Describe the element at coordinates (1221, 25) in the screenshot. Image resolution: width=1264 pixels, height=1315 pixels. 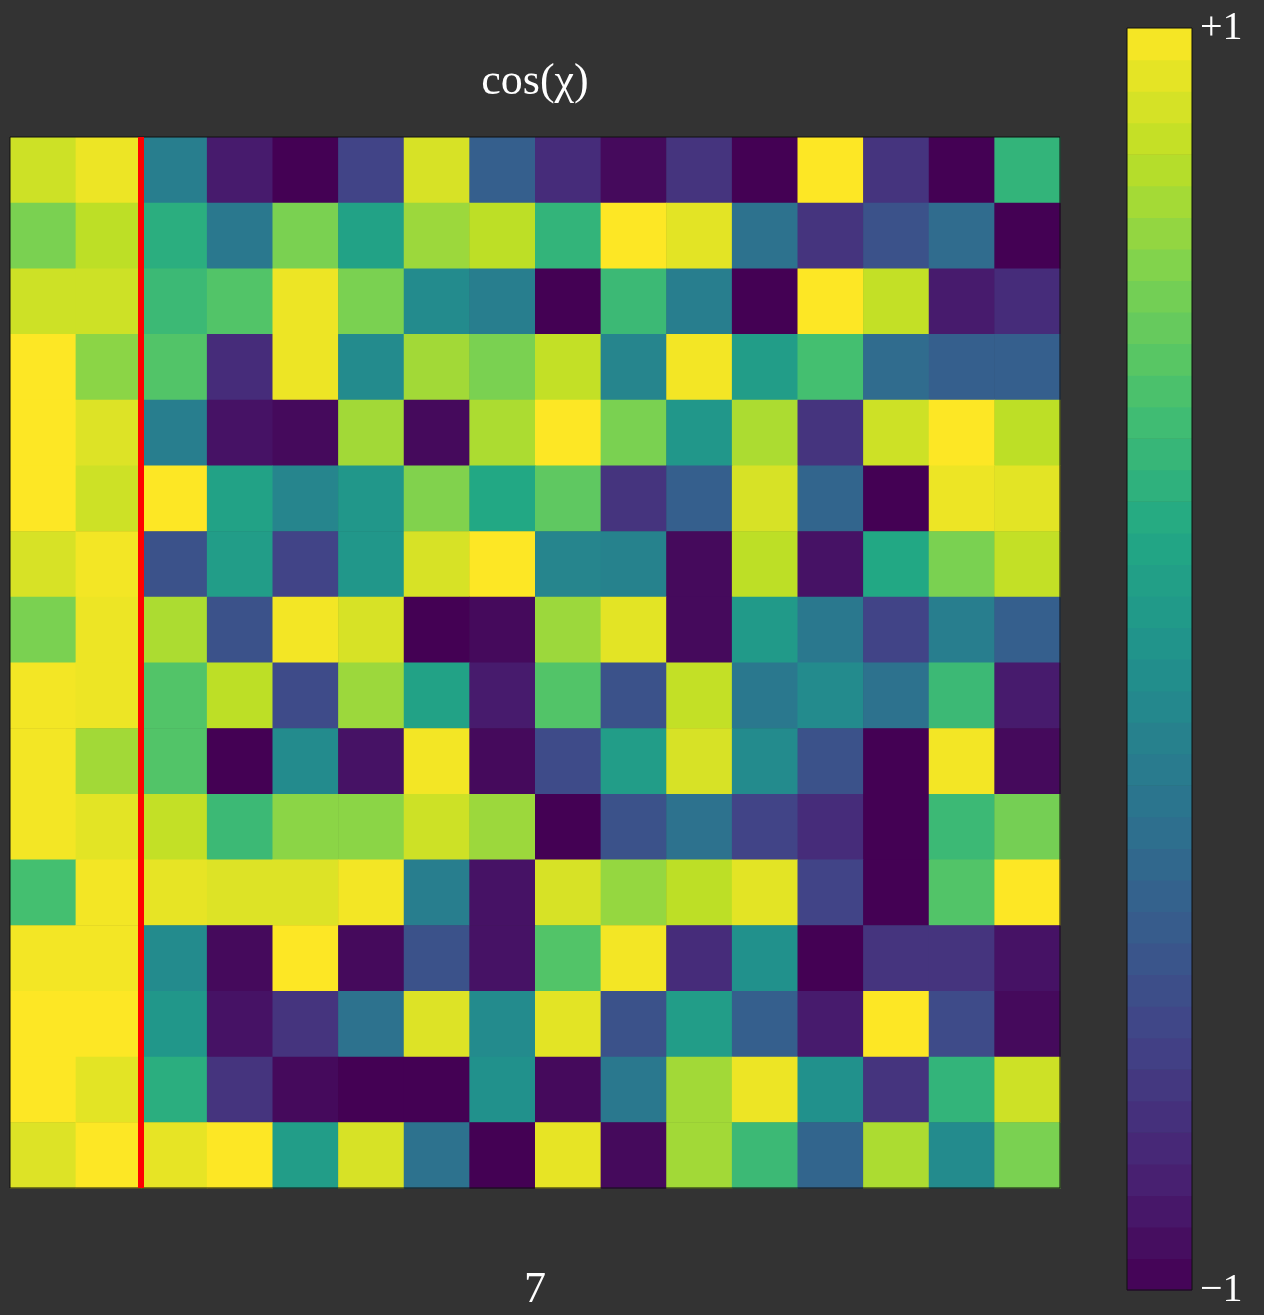
I see `color-bar-label: +1` at that location.